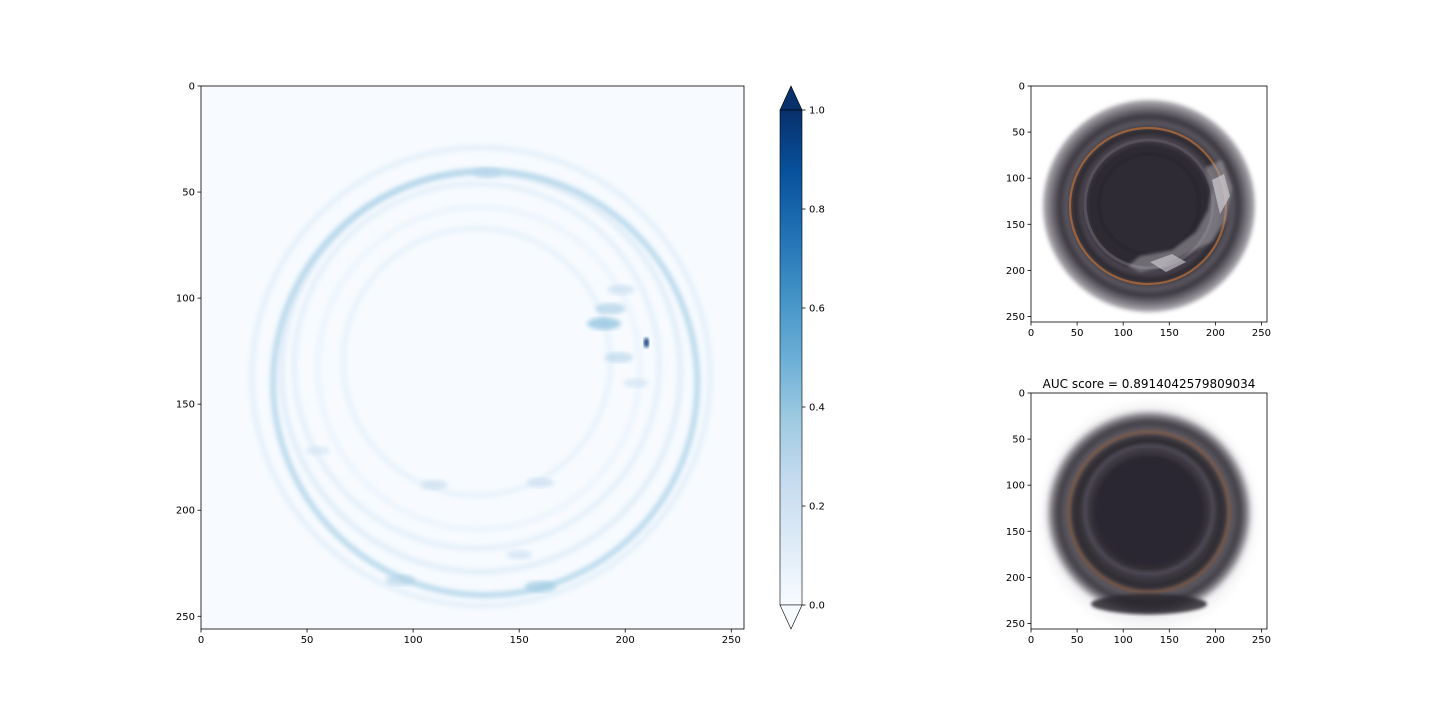 This screenshot has width=1440, height=720. What do you see at coordinates (1123, 640) in the screenshot?
I see `reconstruction-xtick-label: 100` at bounding box center [1123, 640].